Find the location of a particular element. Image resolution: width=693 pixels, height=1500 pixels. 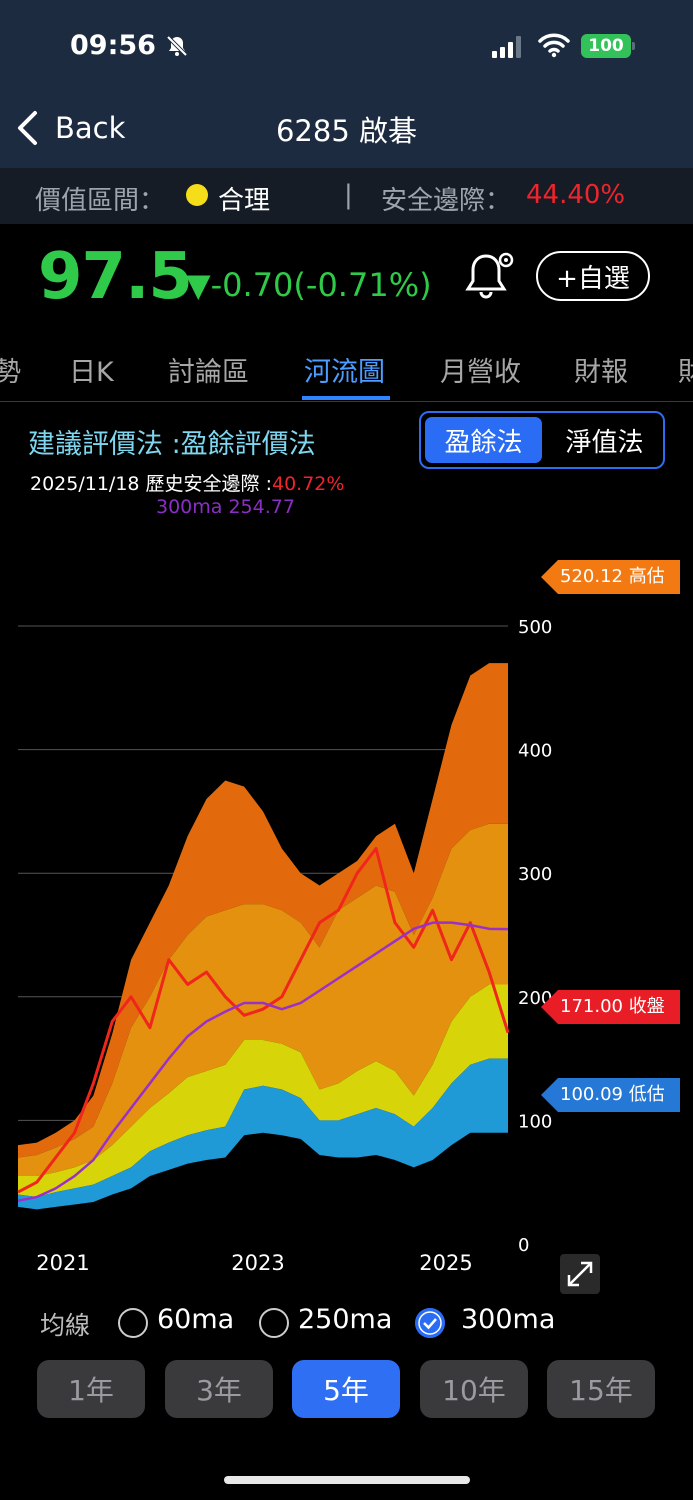

back-label: Back is located at coordinates (90, 128).